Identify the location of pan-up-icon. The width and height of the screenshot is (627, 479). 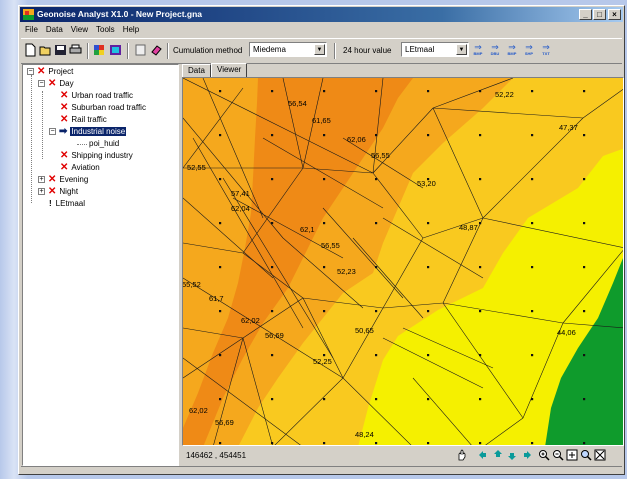
(498, 455).